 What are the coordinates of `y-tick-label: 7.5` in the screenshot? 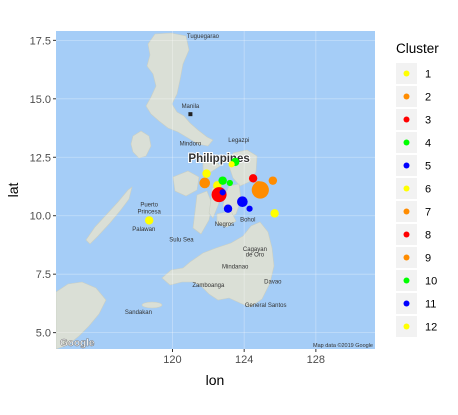 It's located at (43, 275).